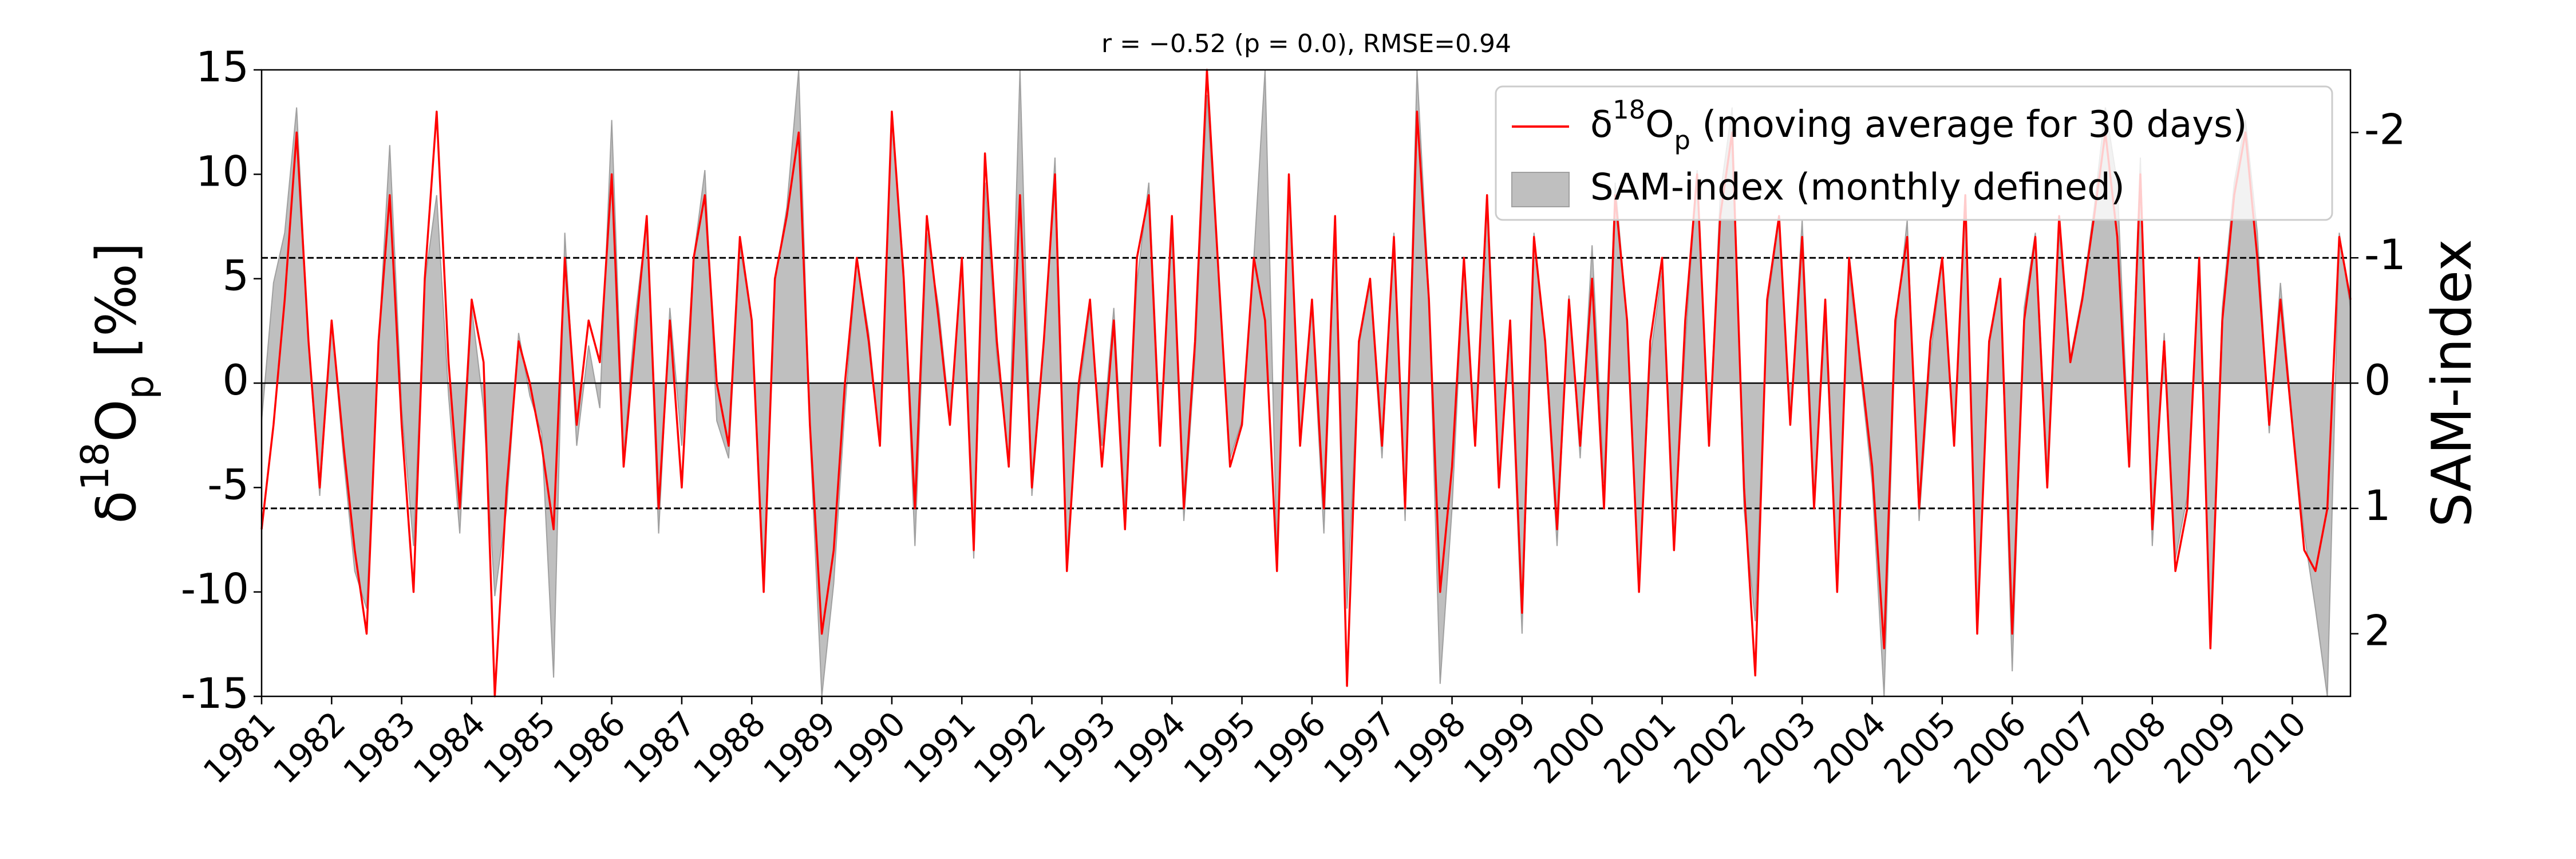 This screenshot has width=2576, height=859. I want to click on x-tick-label: 2006, so click(1989, 747).